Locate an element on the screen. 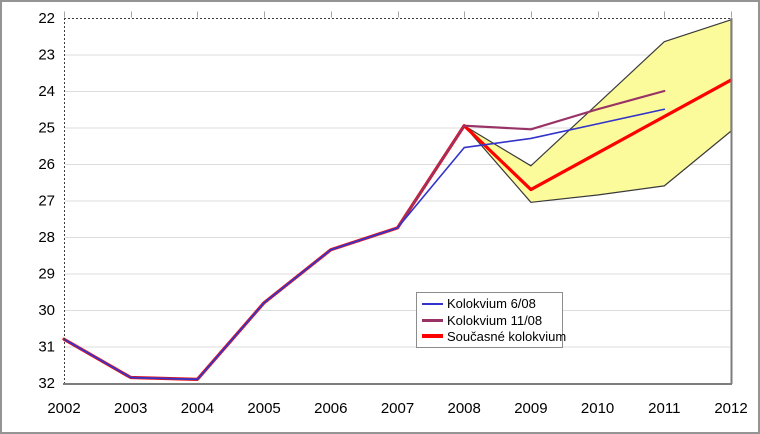 The image size is (760, 434). y-tick-label: 32 is located at coordinates (46, 383).